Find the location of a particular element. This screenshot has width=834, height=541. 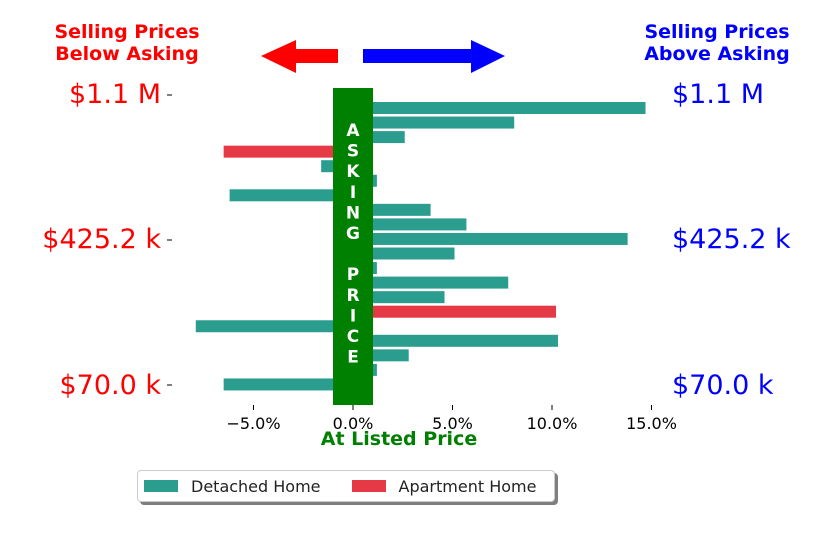

header-left: Selling Prices Below Asking is located at coordinates (127, 43).